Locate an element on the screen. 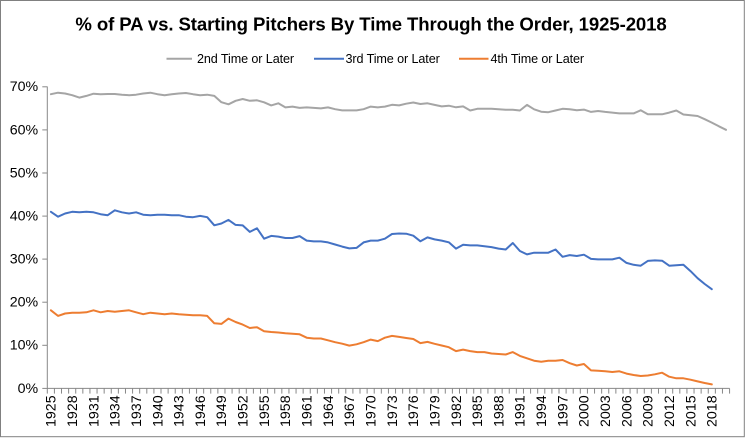 The width and height of the screenshot is (745, 438). svg-text: 20% is located at coordinates (24, 303).